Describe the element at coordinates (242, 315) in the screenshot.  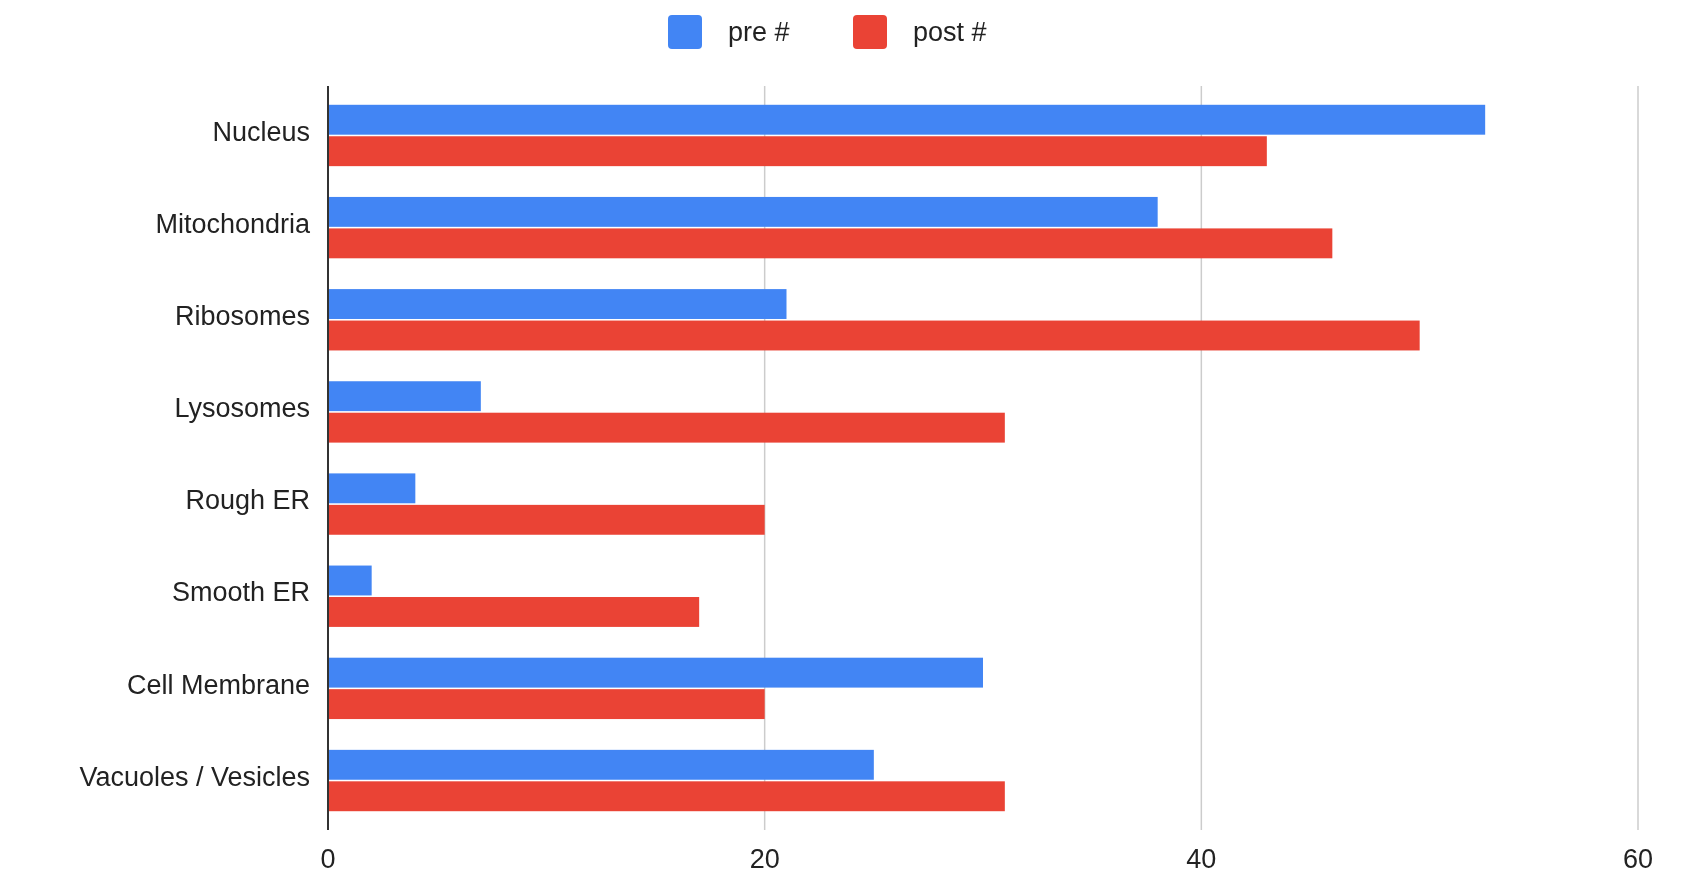
I see `y-tick-label: Ribosomes` at that location.